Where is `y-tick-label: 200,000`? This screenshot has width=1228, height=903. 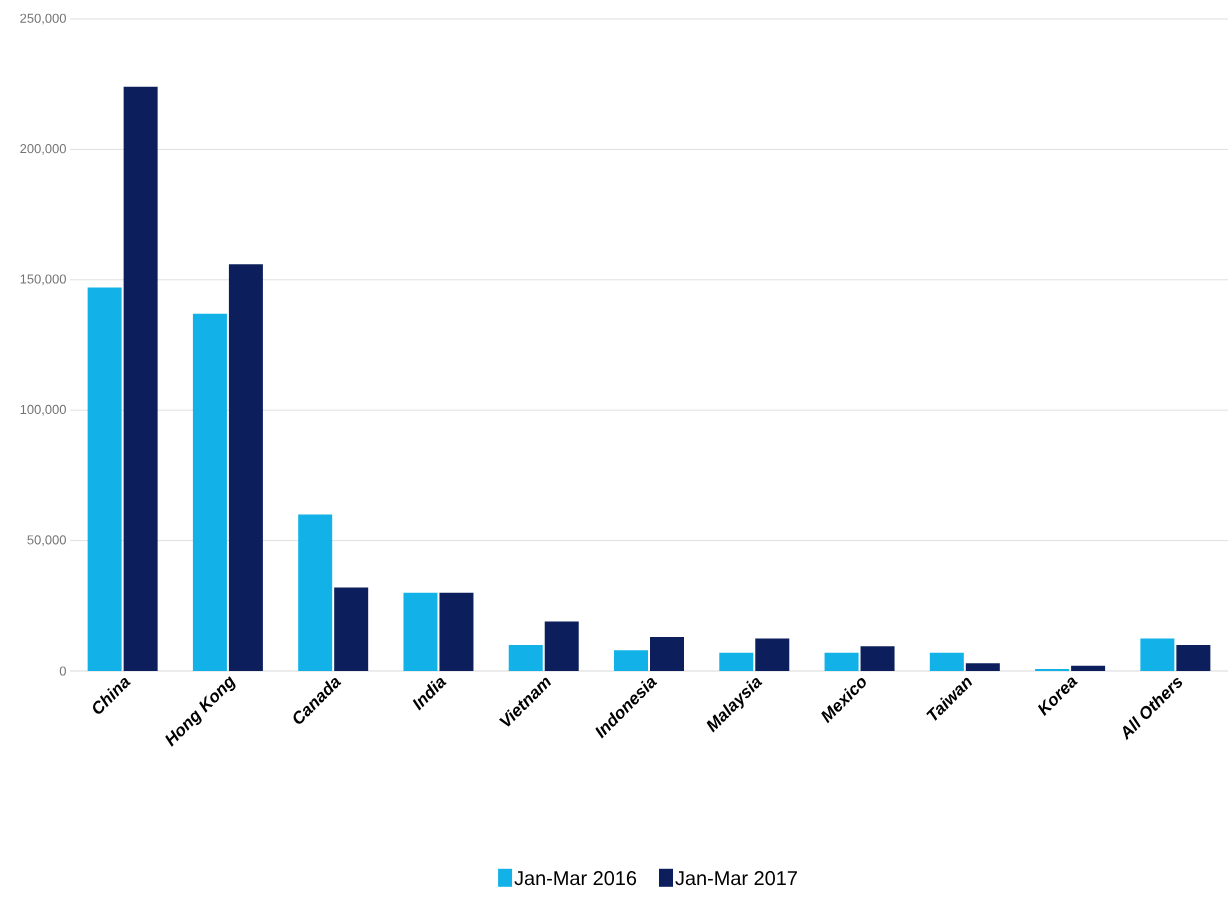
y-tick-label: 200,000 is located at coordinates (43, 149).